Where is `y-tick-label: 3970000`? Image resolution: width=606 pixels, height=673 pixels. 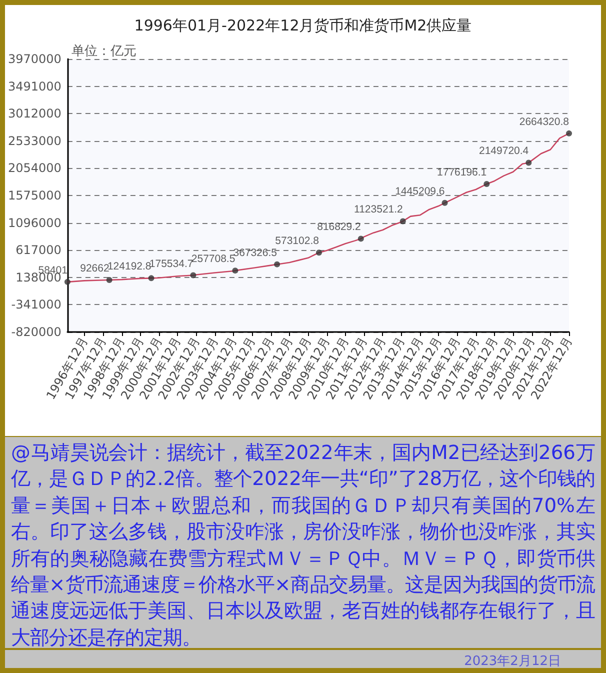
y-tick-label: 3970000 is located at coordinates (35, 59).